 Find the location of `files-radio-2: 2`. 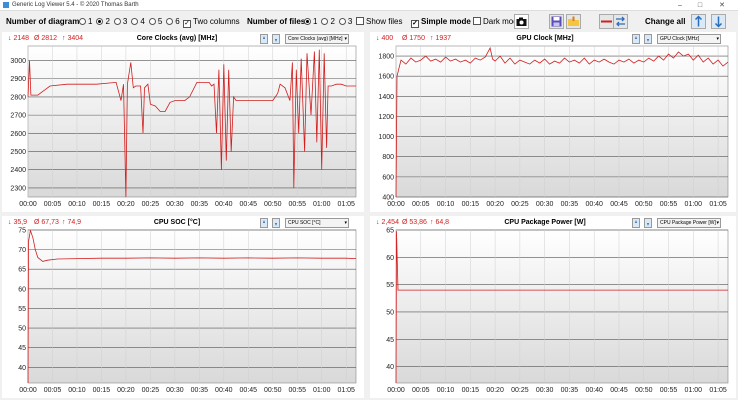

files-radio-2: 2 is located at coordinates (328, 21).